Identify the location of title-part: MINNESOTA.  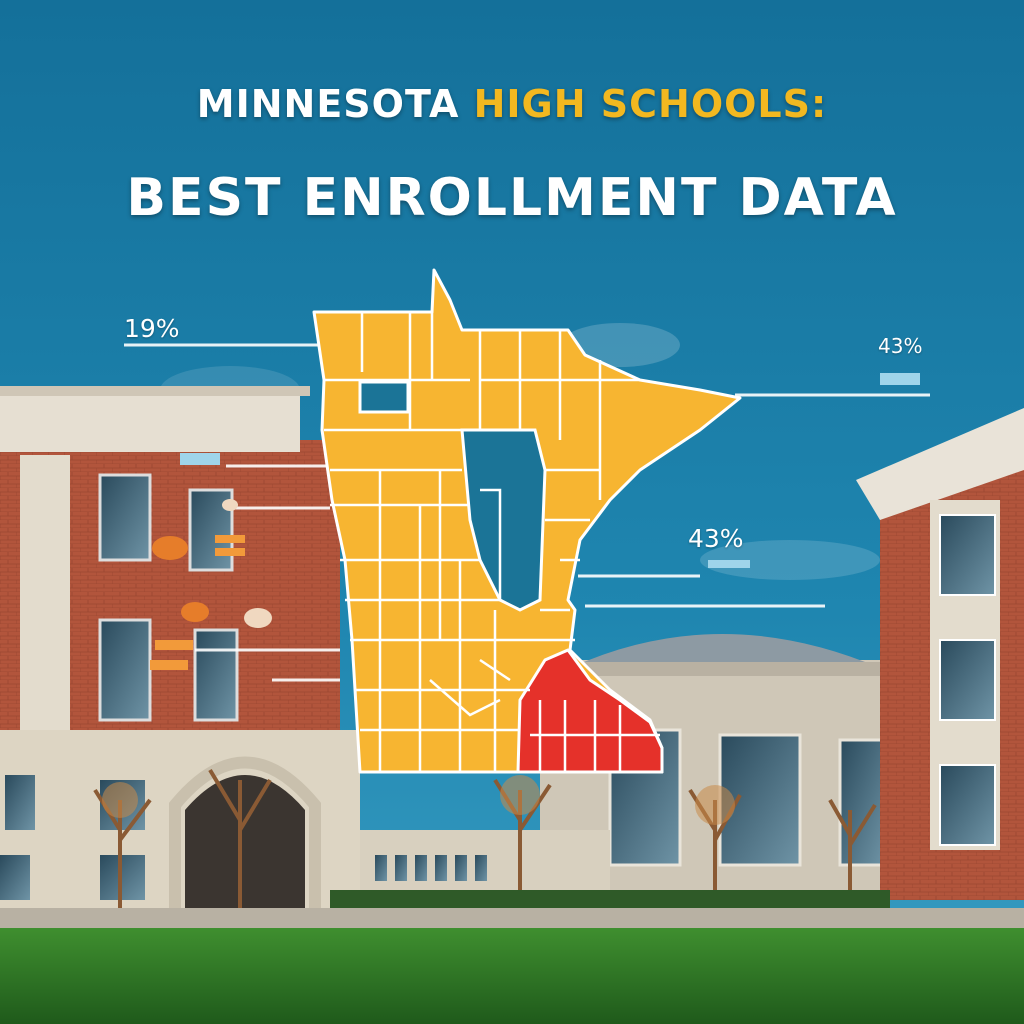
(335, 104).